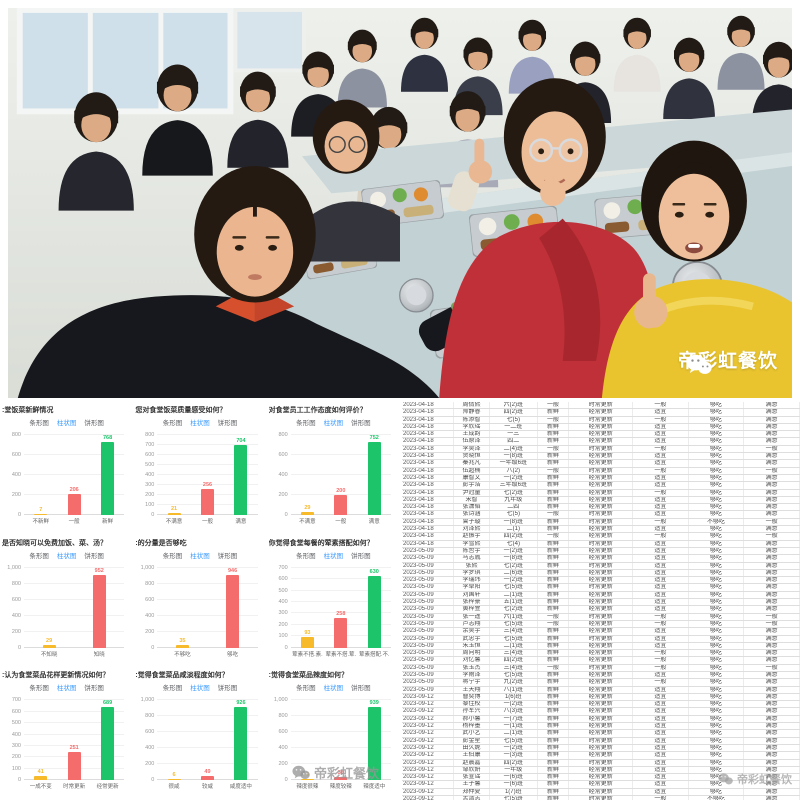  Describe the element at coordinates (207, 475) in the screenshot. I see `bars: 21 256 704` at that location.